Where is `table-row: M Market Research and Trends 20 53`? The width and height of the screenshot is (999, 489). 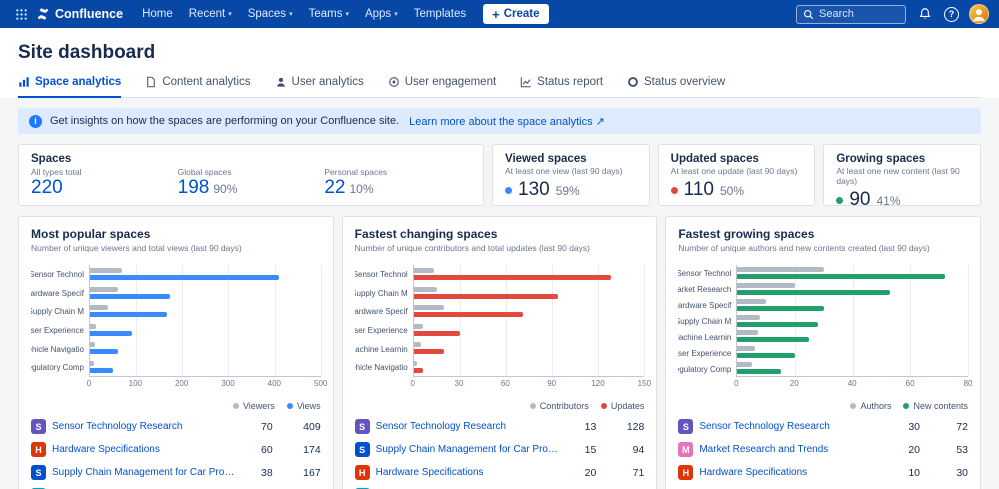
table-row: M Market Research and Trends 20 53 is located at coordinates (823, 449).